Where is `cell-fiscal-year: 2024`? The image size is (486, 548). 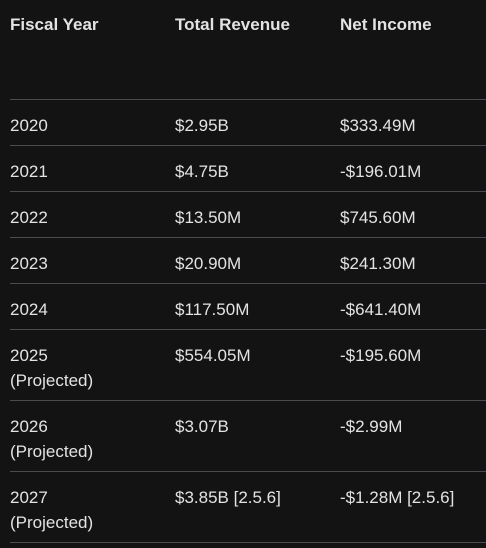 cell-fiscal-year: 2024 is located at coordinates (29, 309).